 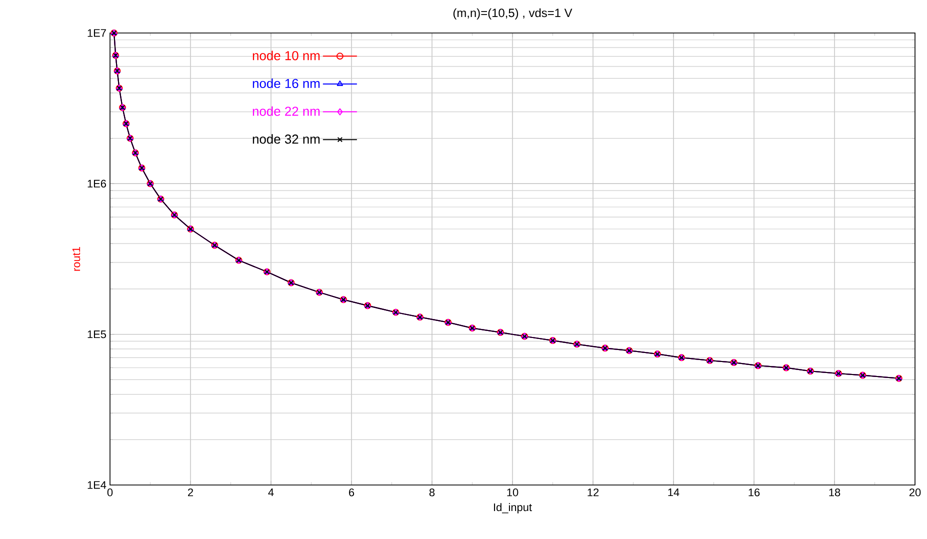 What do you see at coordinates (286, 83) in the screenshot?
I see `legend-label: node 16 nm` at bounding box center [286, 83].